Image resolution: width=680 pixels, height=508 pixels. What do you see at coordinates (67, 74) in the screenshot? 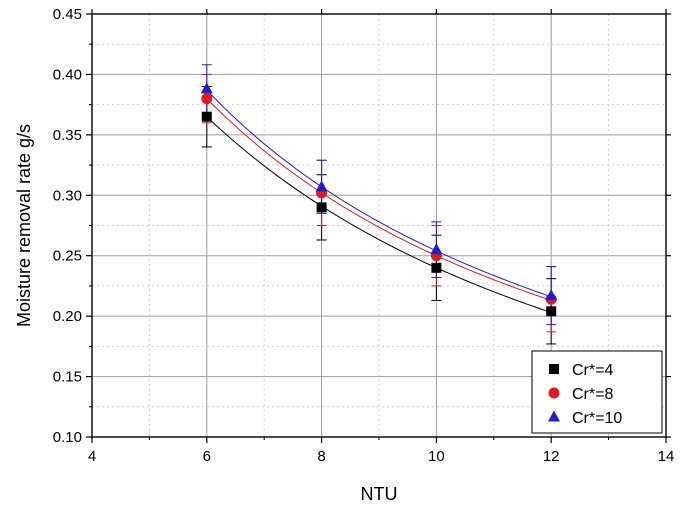
I see `y-tick-label-6: 0.40` at bounding box center [67, 74].